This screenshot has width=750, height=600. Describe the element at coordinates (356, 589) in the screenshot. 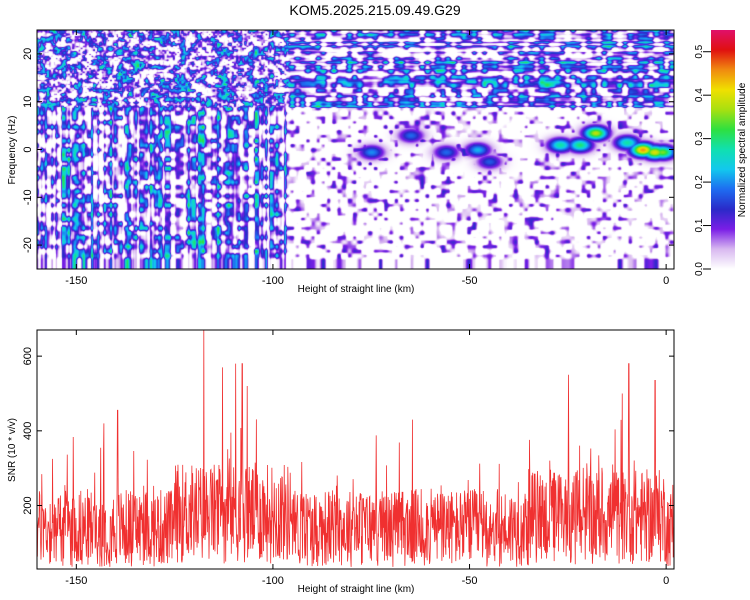

I see `snr-x-label: Height of straight line (km)` at that location.